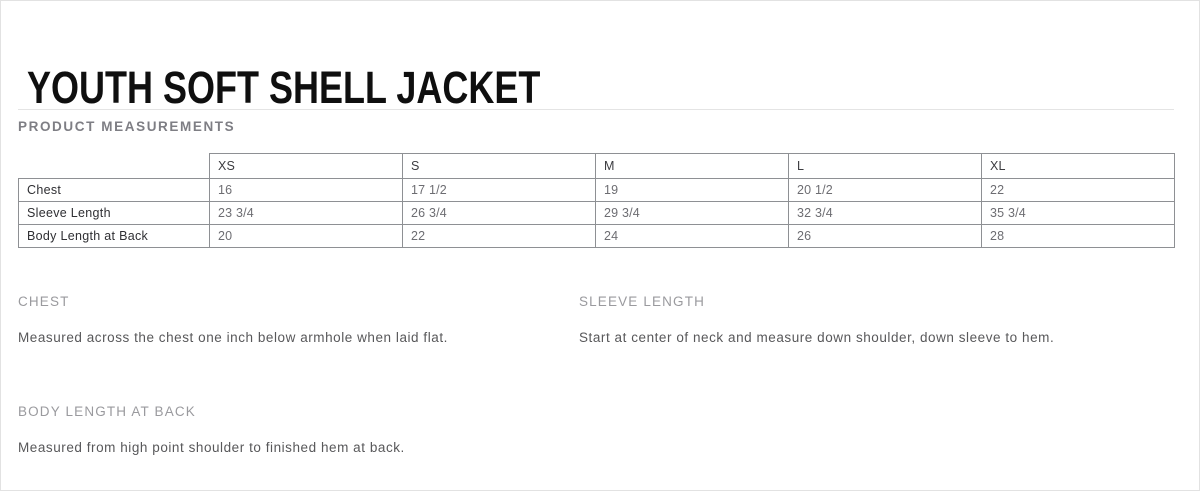  Describe the element at coordinates (499, 190) in the screenshot. I see `cell-chest-s: 17 1/2` at that location.